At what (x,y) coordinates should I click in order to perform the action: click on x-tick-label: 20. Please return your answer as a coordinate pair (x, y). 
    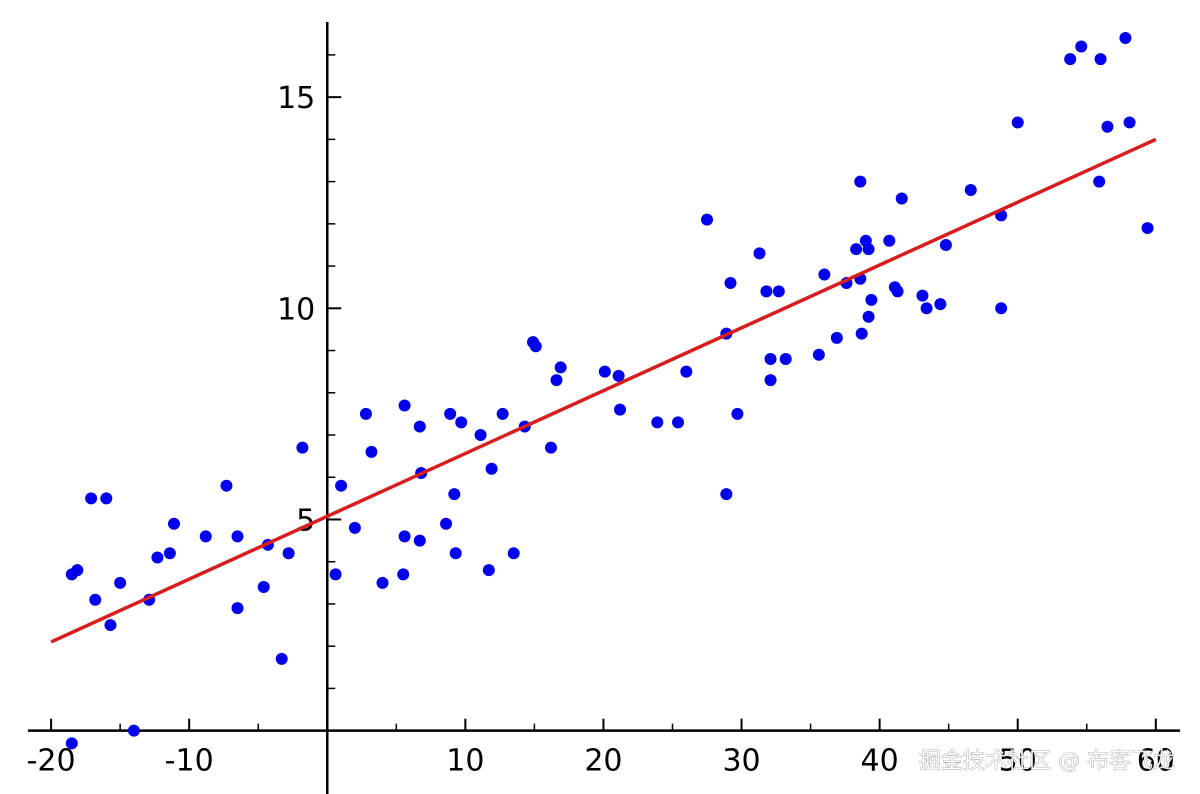
    Looking at the image, I should click on (603, 761).